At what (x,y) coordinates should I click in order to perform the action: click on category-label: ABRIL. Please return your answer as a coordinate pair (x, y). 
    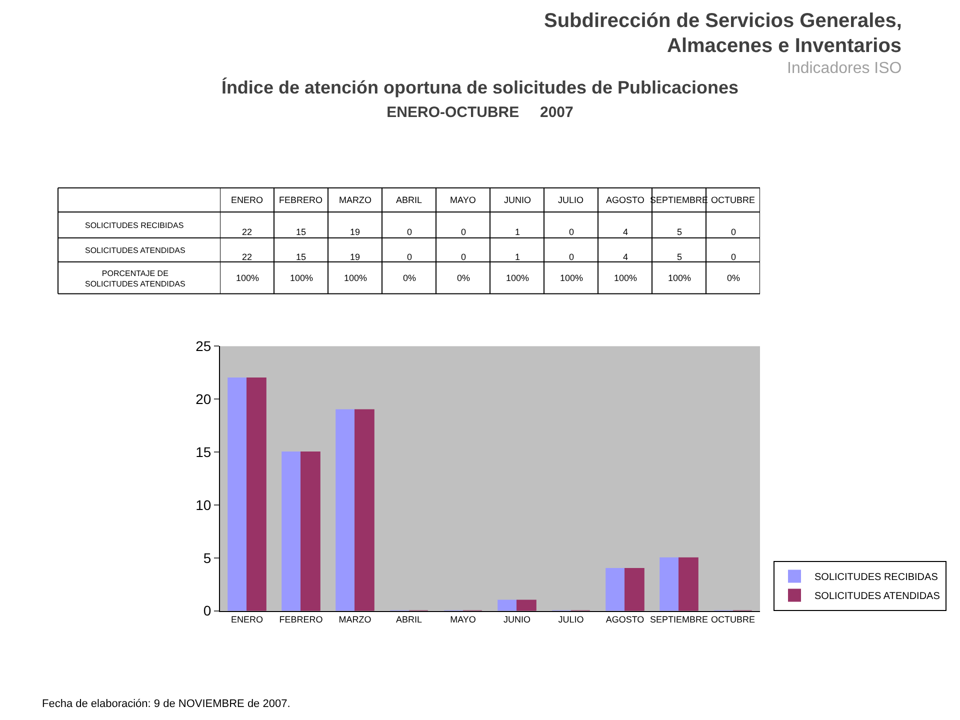
    Looking at the image, I should click on (409, 200).